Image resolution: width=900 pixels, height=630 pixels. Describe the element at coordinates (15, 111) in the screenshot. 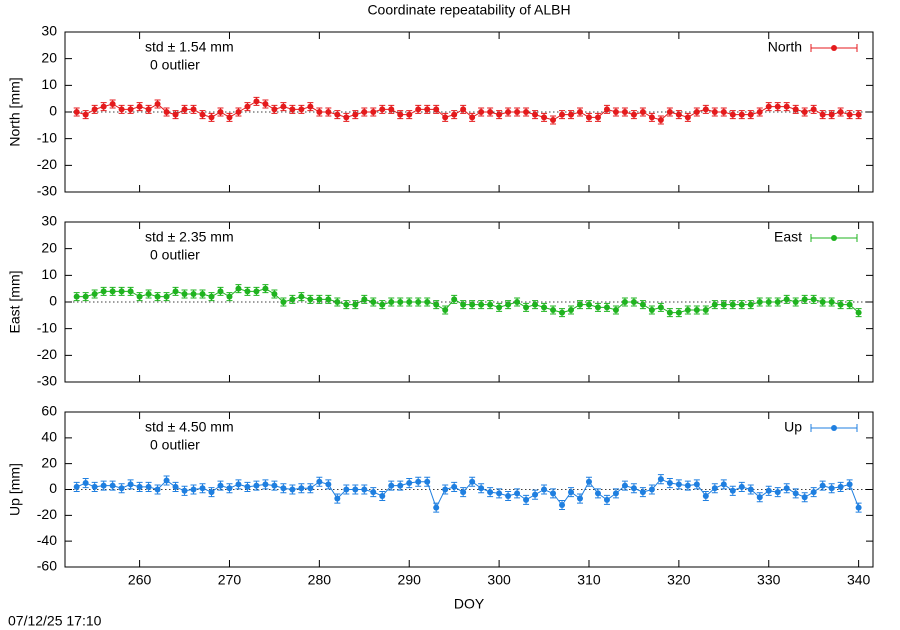

I see `y-axis-label: North [mm]` at that location.